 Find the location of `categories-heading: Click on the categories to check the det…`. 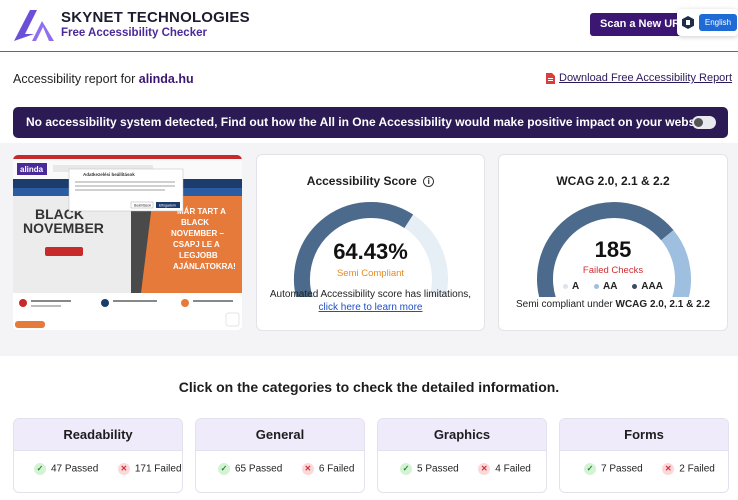

categories-heading: Click on the categories to check the det… is located at coordinates (369, 387).